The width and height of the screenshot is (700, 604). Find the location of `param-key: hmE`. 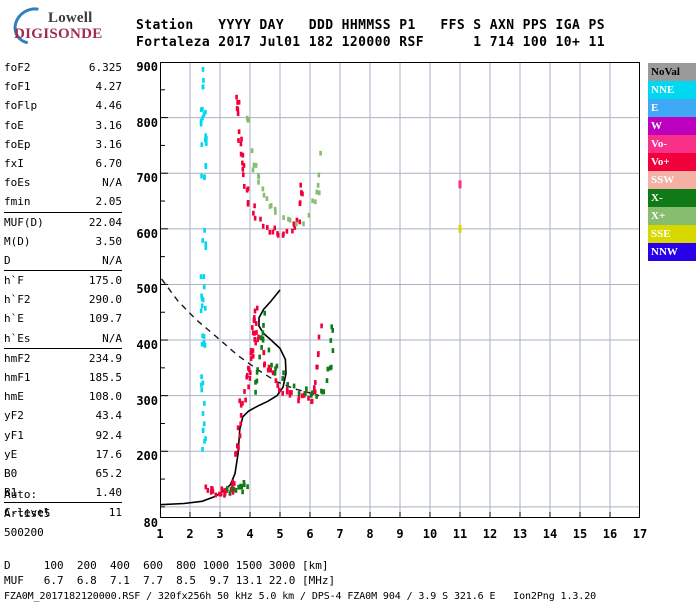

param-key: hmE is located at coordinates (14, 397).